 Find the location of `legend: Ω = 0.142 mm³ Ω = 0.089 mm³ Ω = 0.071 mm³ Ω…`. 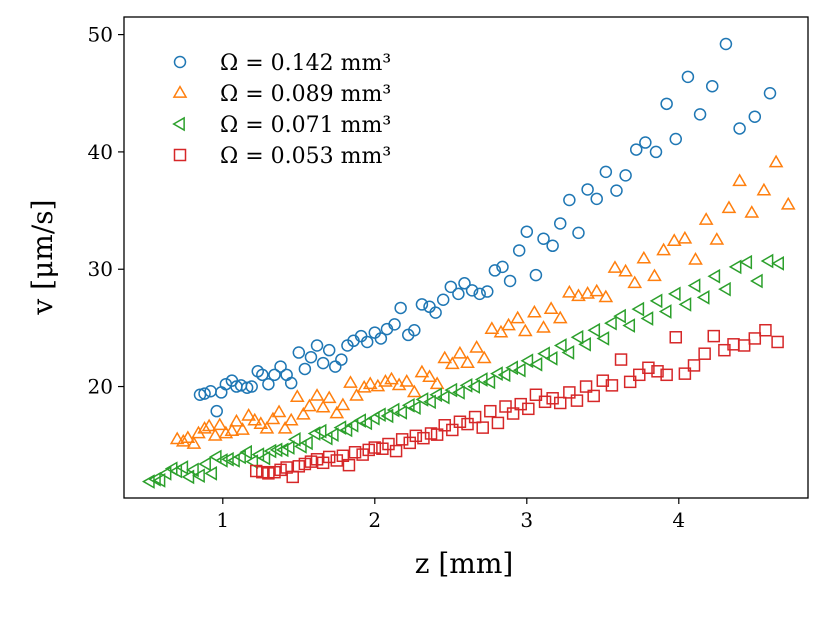

legend: Ω = 0.142 mm³ Ω = 0.089 mm³ Ω = 0.071 mm³ Ω… is located at coordinates (281, 110).